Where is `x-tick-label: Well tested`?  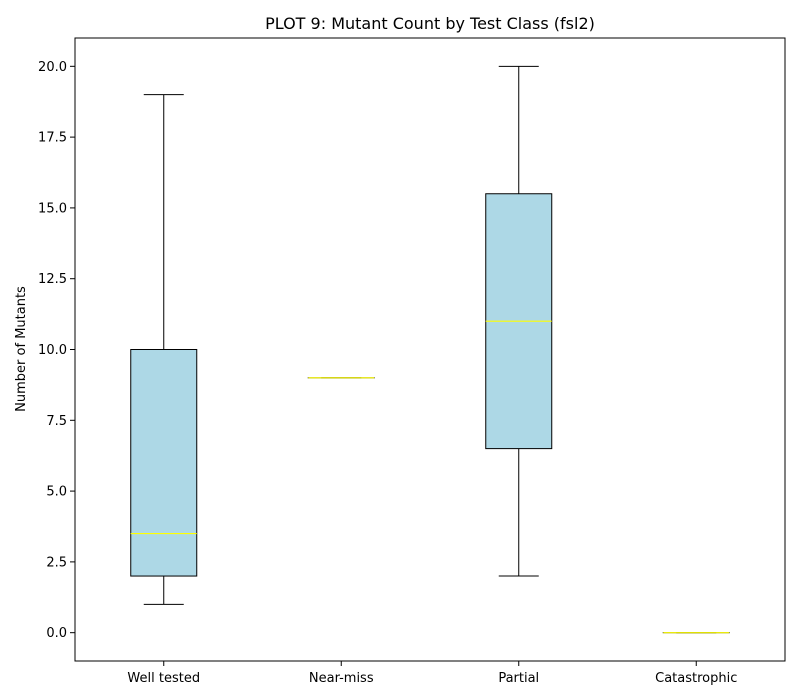
x-tick-label: Well tested is located at coordinates (163, 678).